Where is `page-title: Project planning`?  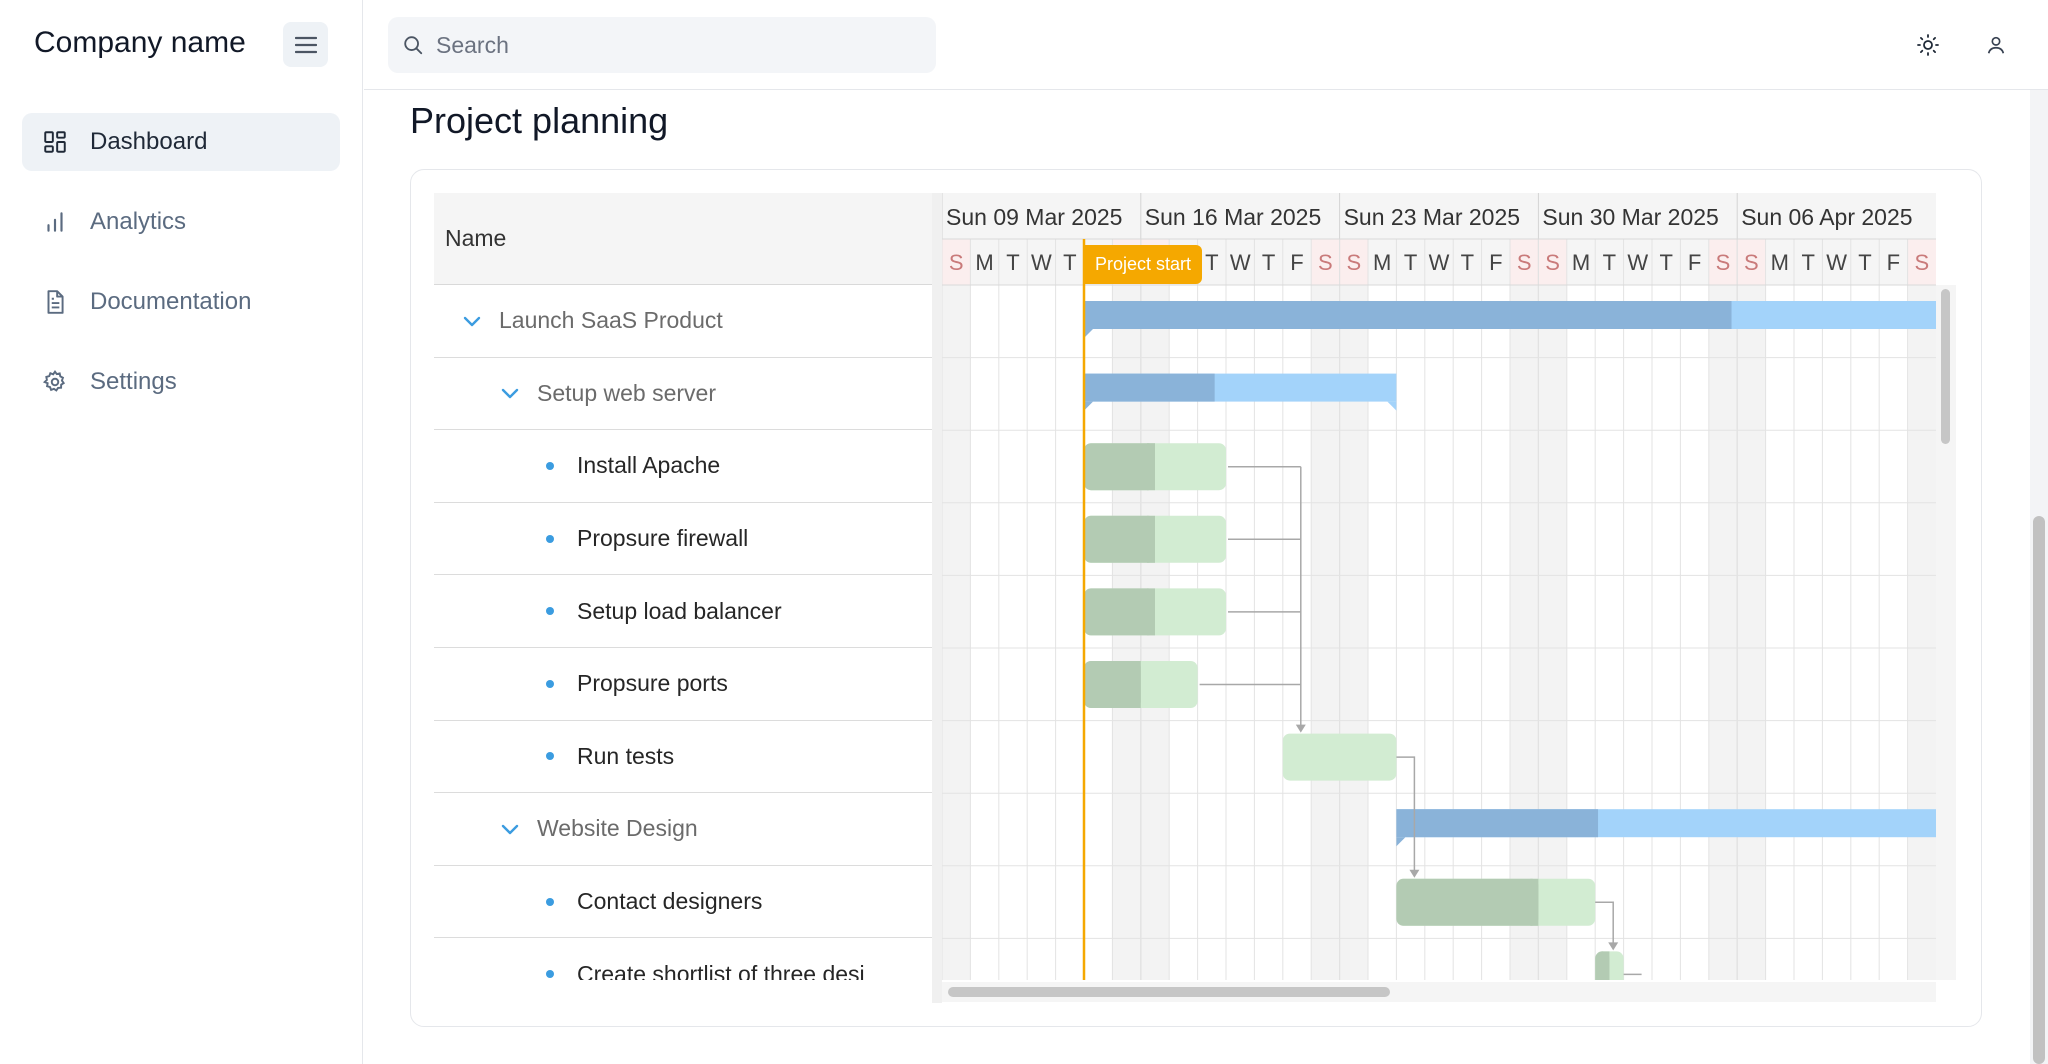
page-title: Project planning is located at coordinates (539, 120).